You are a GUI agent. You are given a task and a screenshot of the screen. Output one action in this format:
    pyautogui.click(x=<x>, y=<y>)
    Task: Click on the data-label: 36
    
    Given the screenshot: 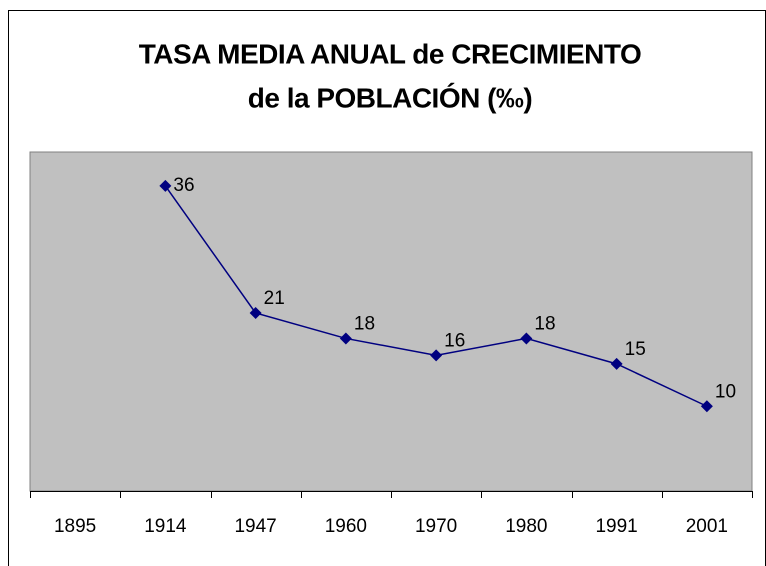 What is the action you would take?
    pyautogui.click(x=183, y=185)
    